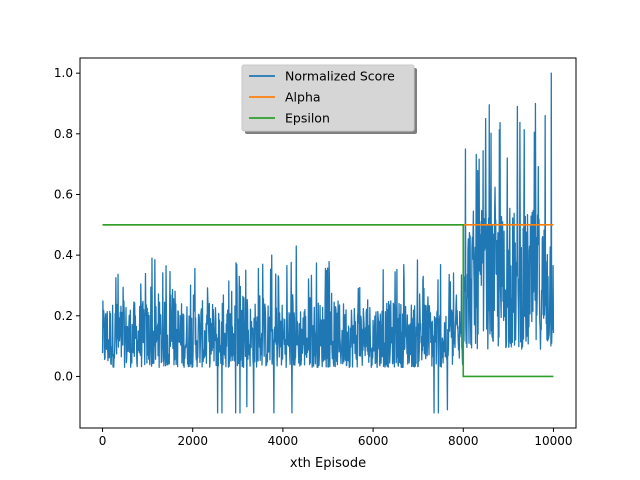 The height and width of the screenshot is (480, 640). Describe the element at coordinates (63, 255) in the screenshot. I see `y-tick-label: 0.4` at that location.